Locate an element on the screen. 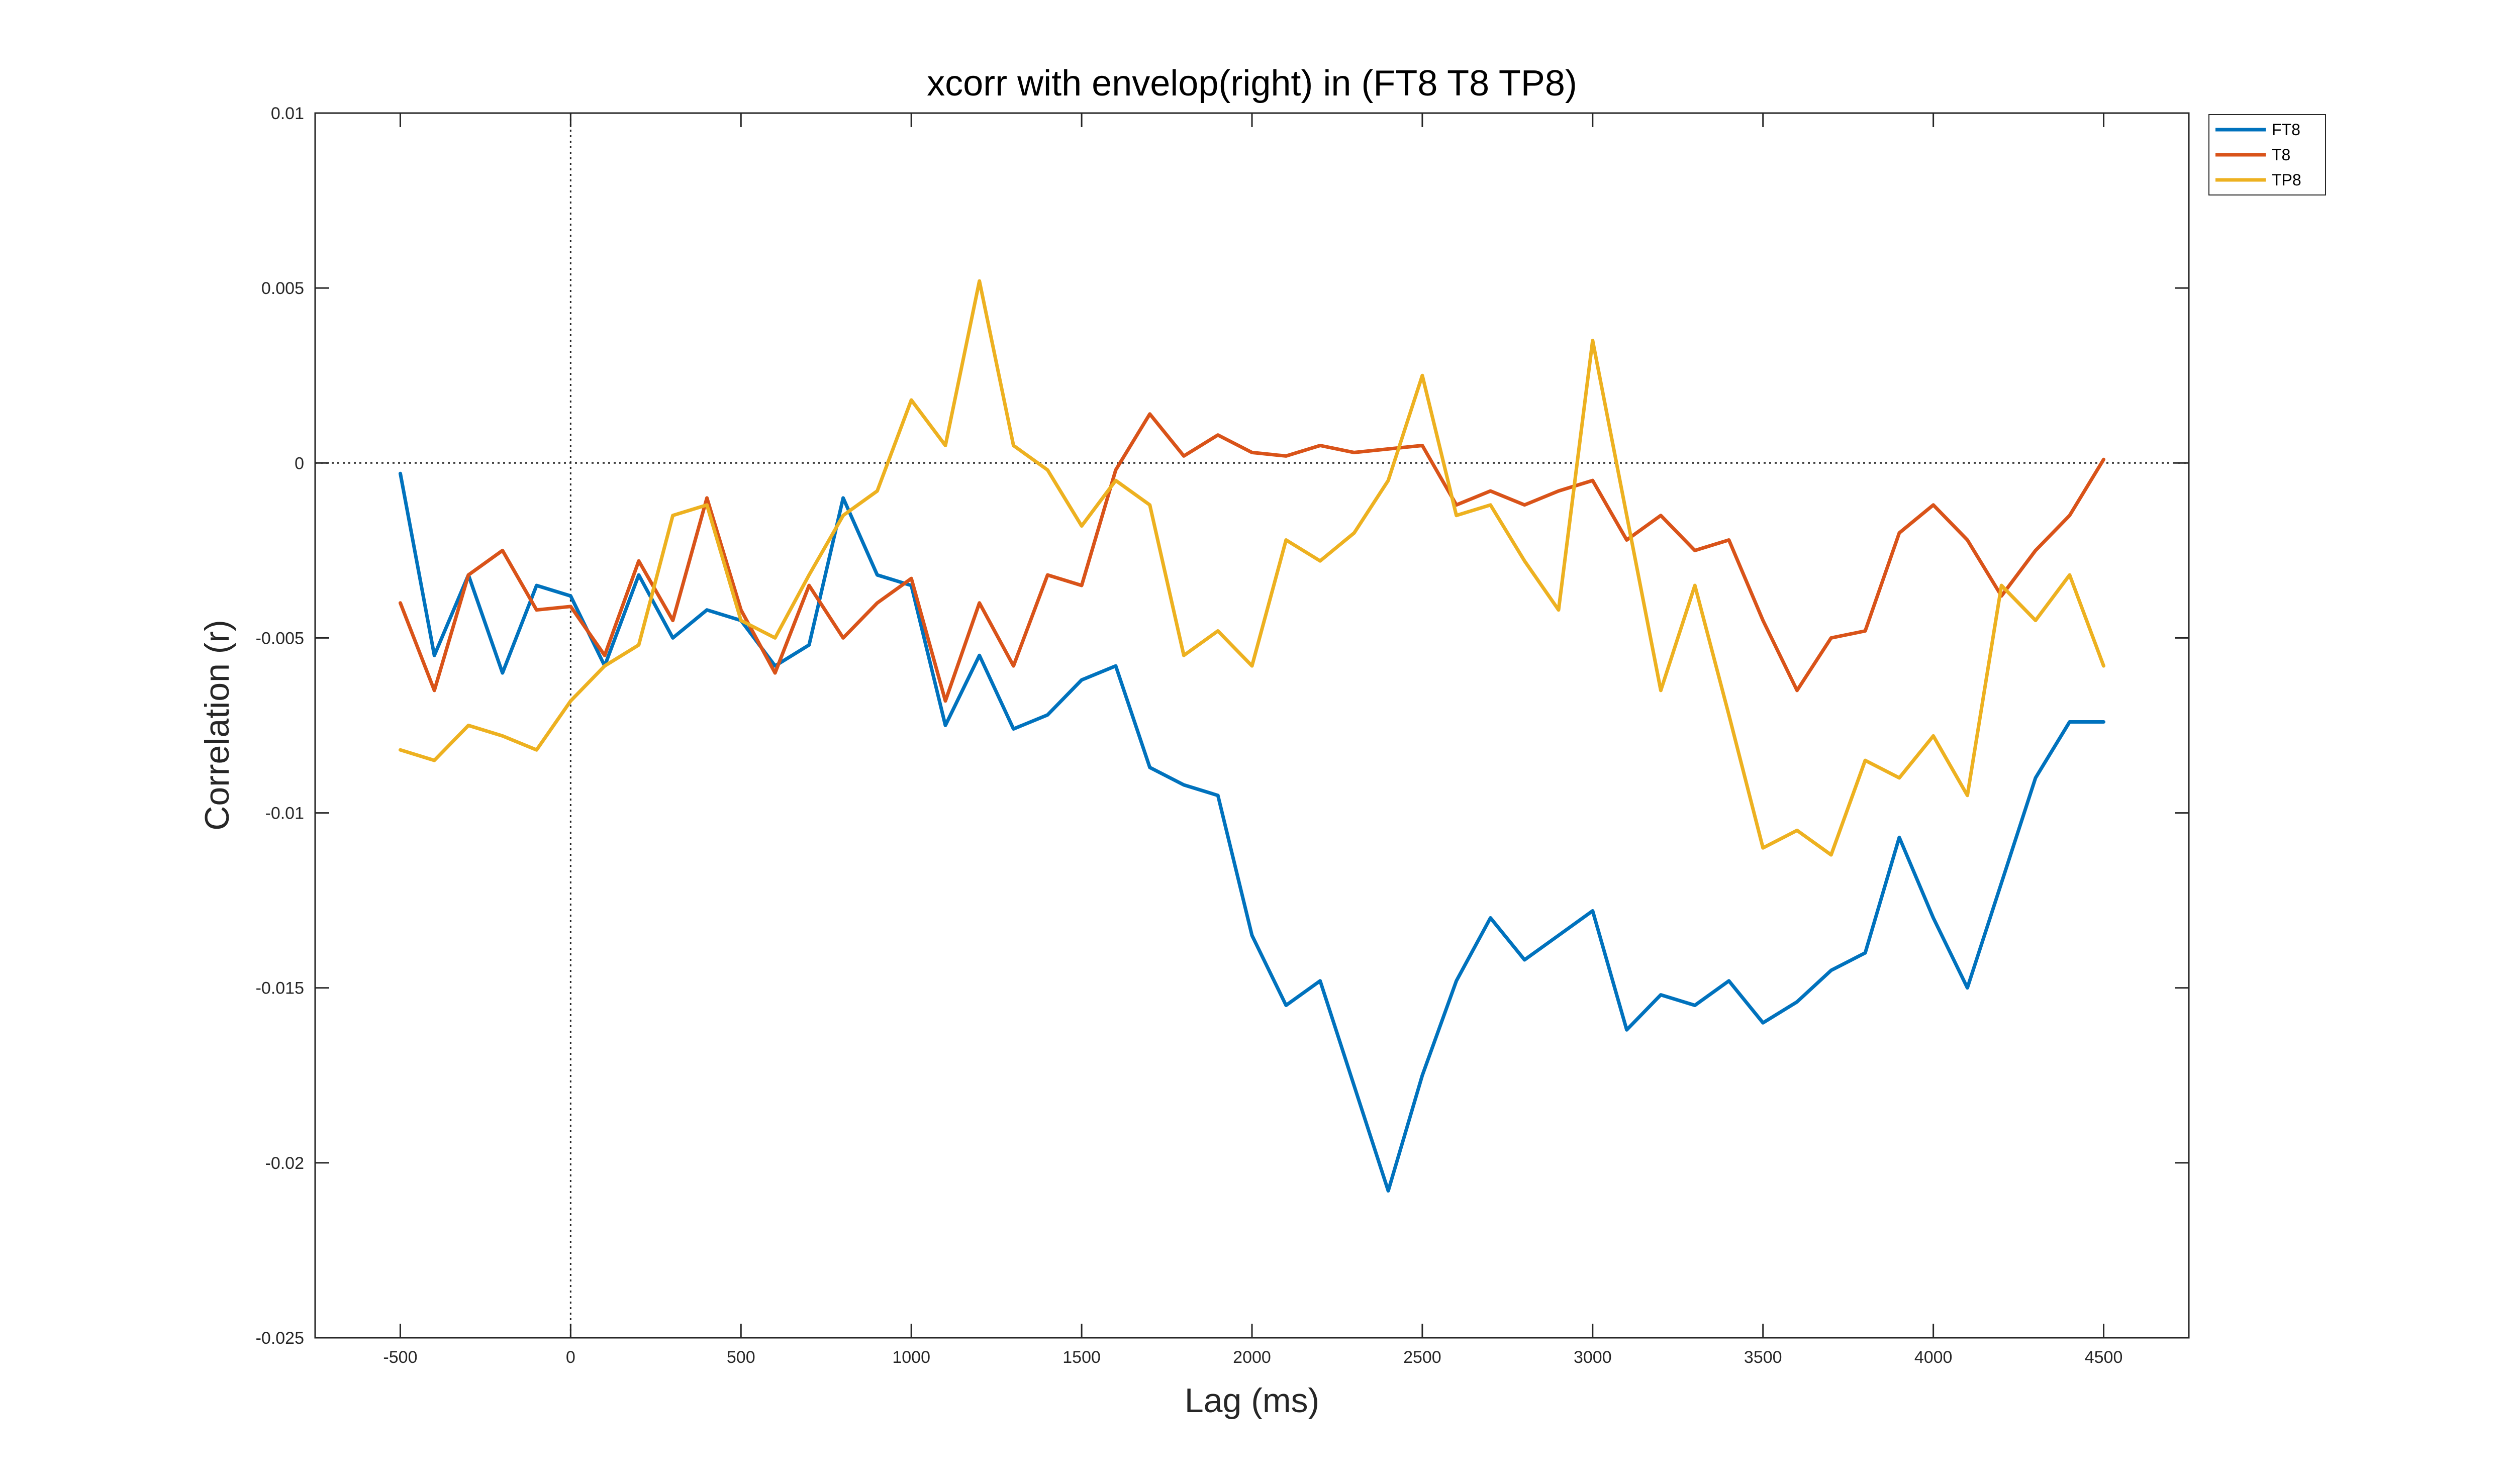 The height and width of the screenshot is (1484, 2513). x-tick-label: 4000 is located at coordinates (1934, 1357).